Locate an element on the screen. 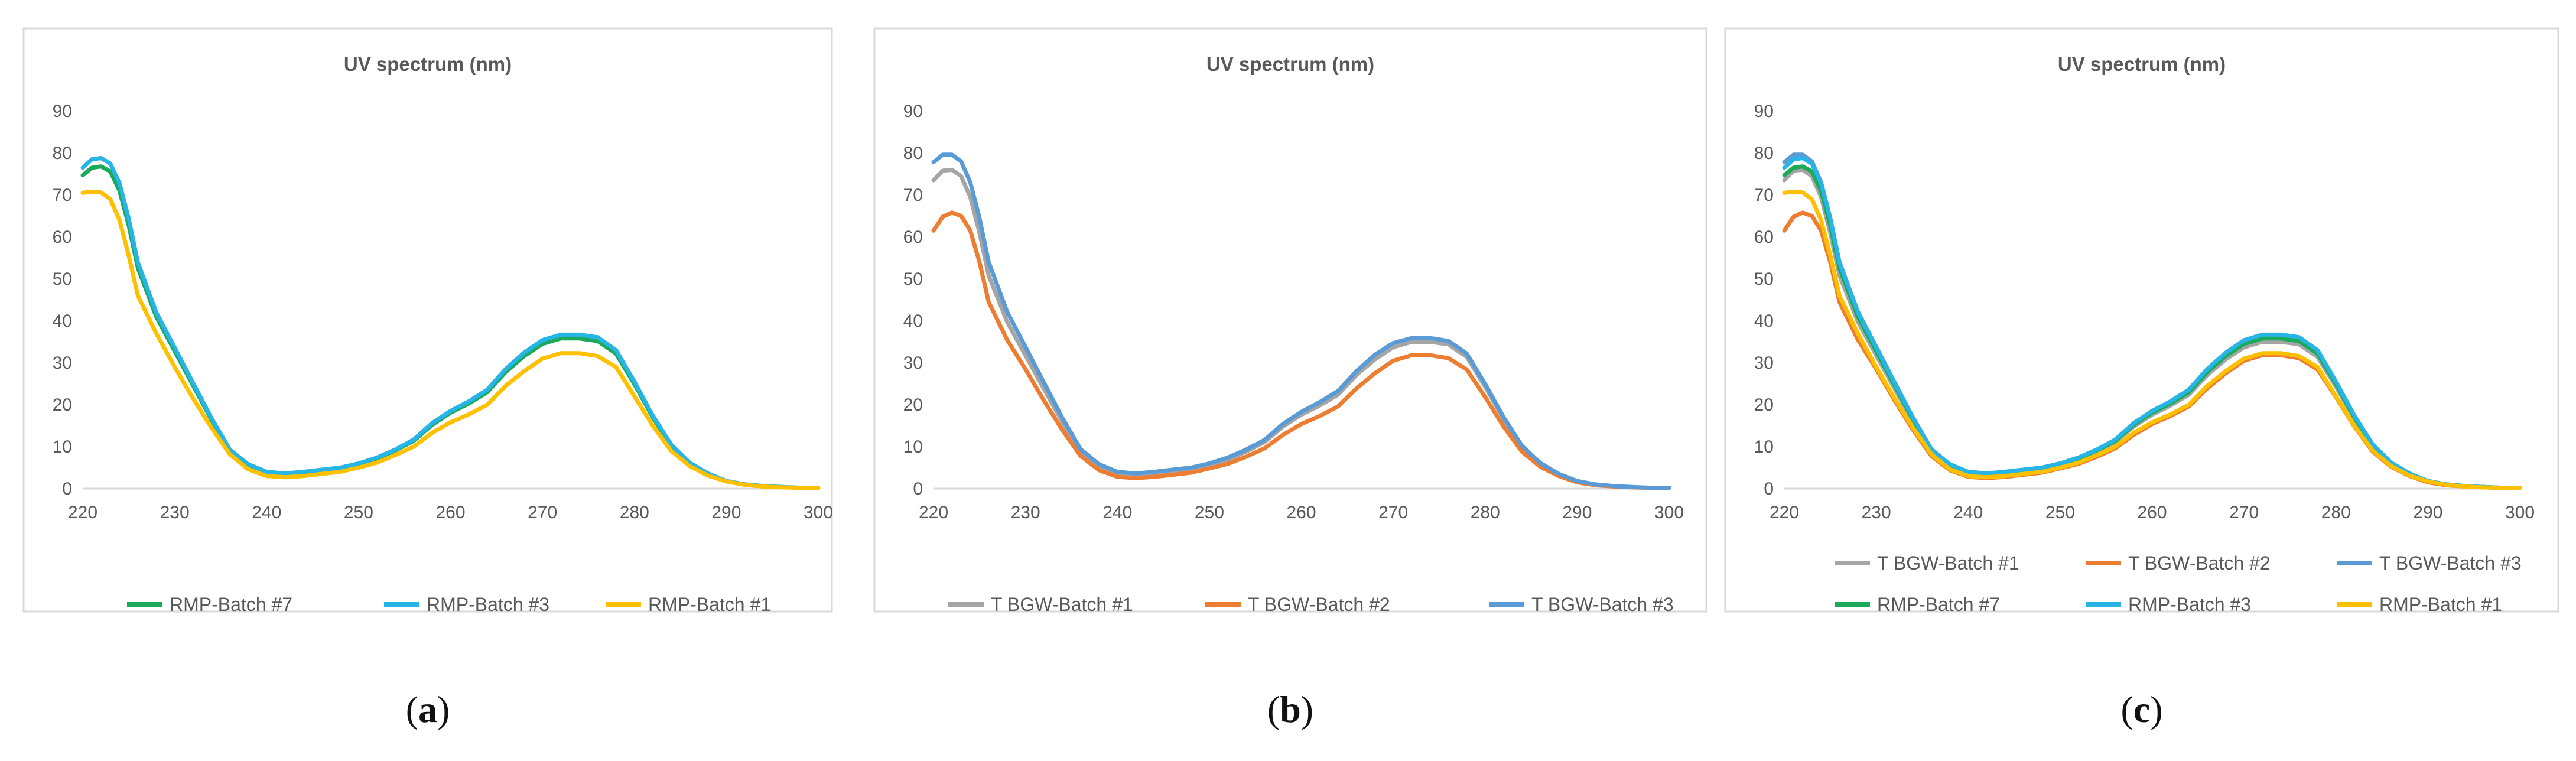  caption-letter: a is located at coordinates (427, 709).